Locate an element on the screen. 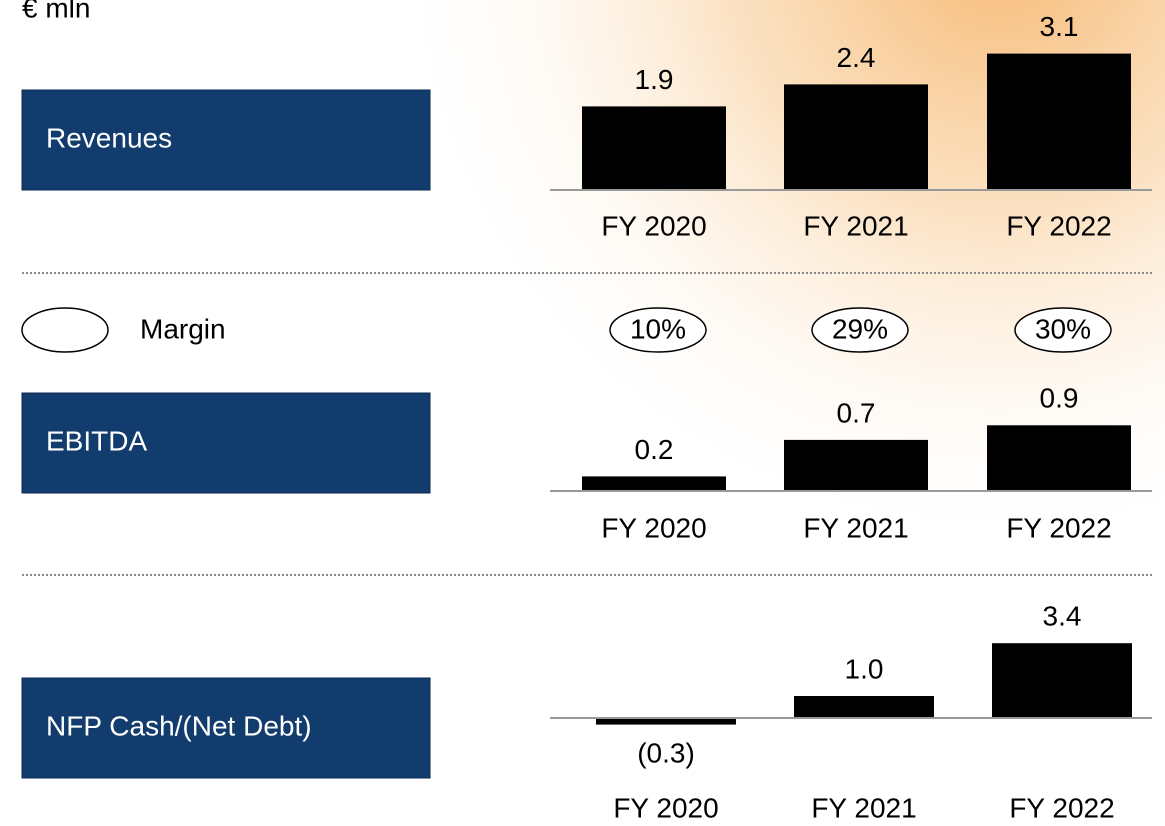 The image size is (1165, 826). box-label: Revenues is located at coordinates (109, 137).